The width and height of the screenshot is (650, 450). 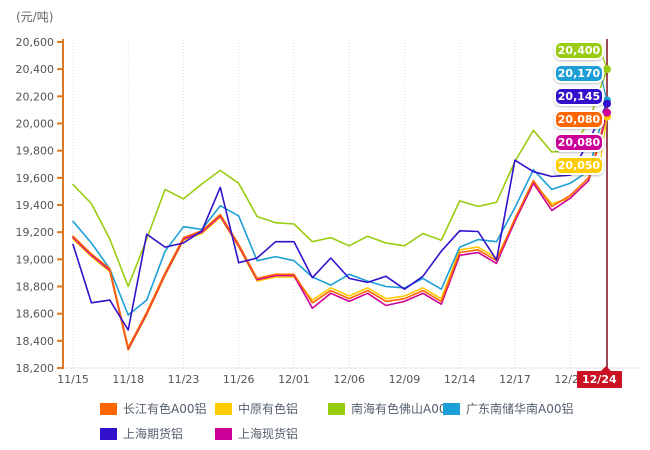 I want to click on x-axis-tick-label: 12/17, so click(x=515, y=379).